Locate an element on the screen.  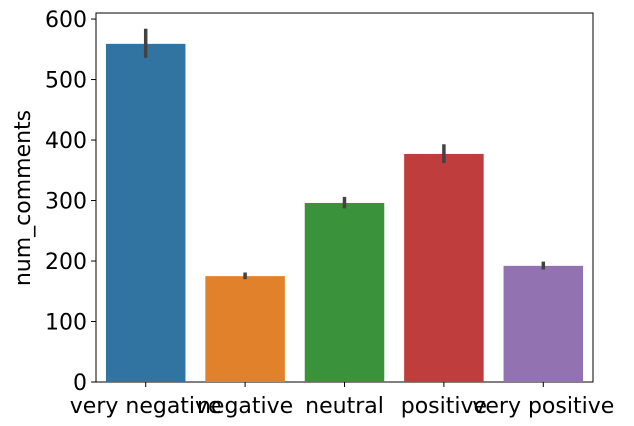
y-tick-label: 0 is located at coordinates (80, 383).